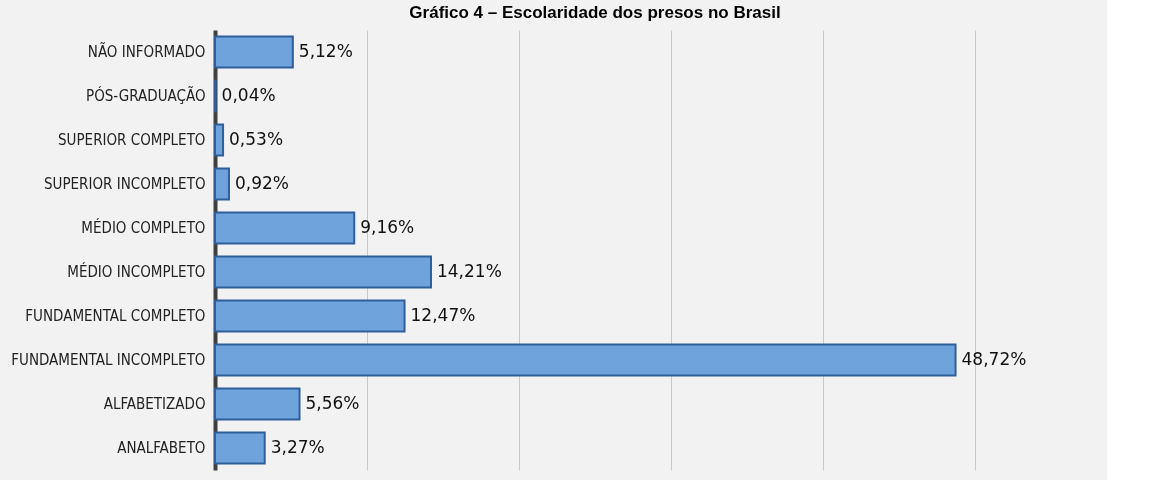 This screenshot has width=1154, height=500. I want to click on y-tick-label: ANALFABETO, so click(161, 448).